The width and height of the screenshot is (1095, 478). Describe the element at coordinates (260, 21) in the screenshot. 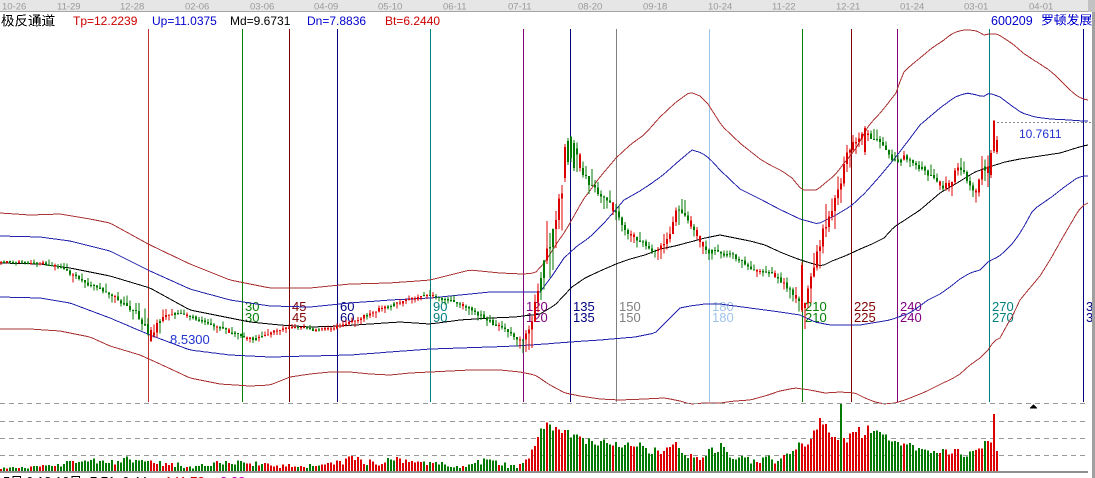

I see `svg-text: Md=9.6731` at that location.